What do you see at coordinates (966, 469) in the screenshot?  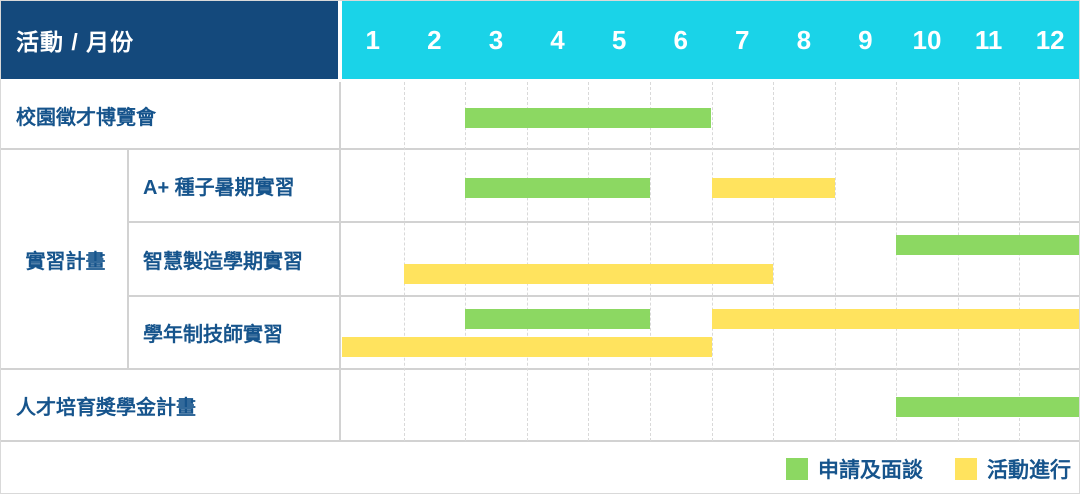 I see `legend-swatch-active` at bounding box center [966, 469].